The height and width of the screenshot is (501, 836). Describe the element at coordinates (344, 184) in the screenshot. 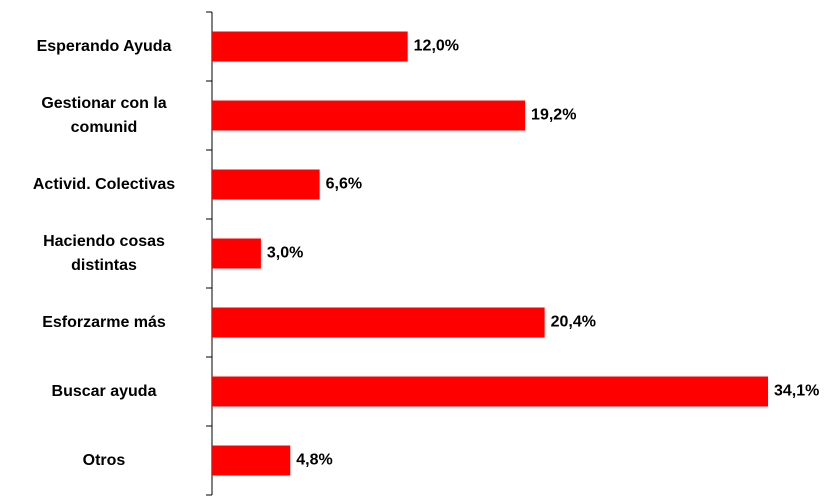

I see `value-label: 6,6%` at that location.